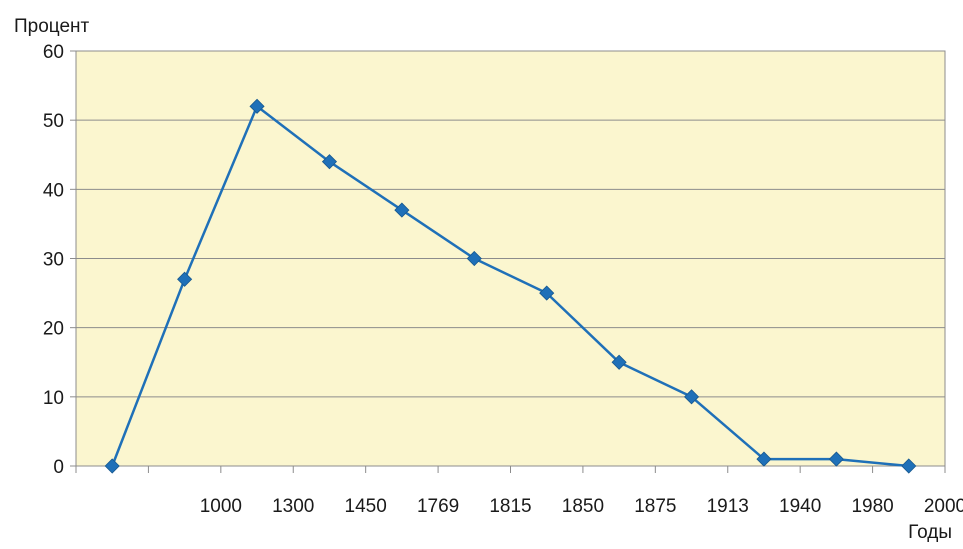  What do you see at coordinates (366, 506) in the screenshot?
I see `x-tick-label: 1450` at bounding box center [366, 506].